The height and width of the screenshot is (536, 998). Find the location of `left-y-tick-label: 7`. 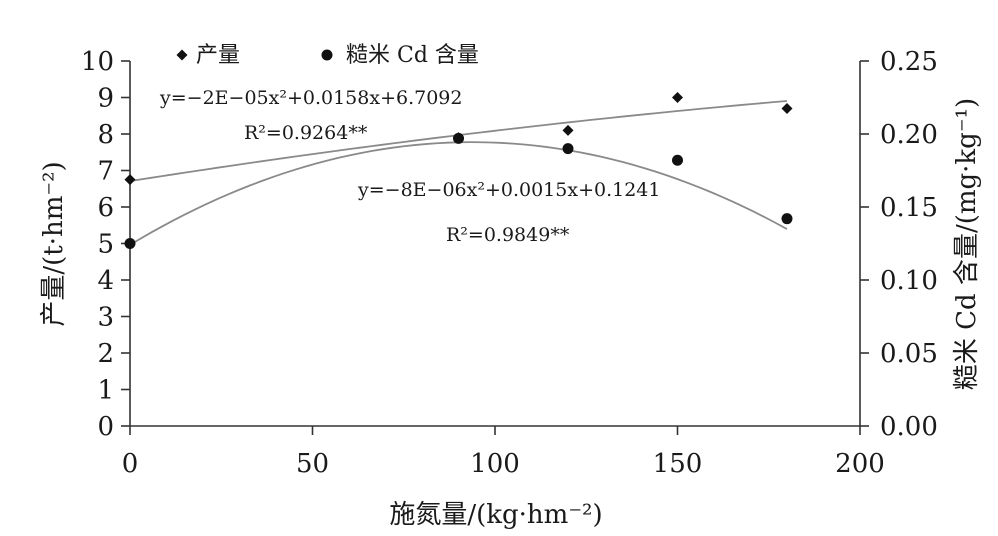

left-y-tick-label: 7 is located at coordinates (105, 172).